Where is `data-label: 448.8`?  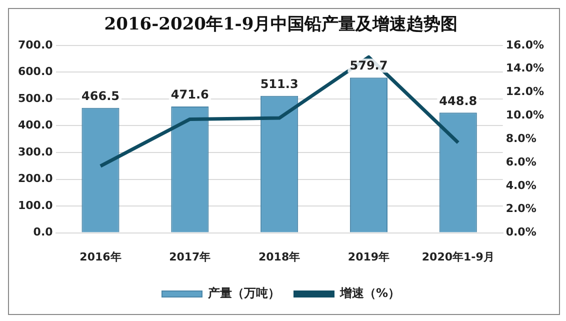
data-label: 448.8 is located at coordinates (458, 101).